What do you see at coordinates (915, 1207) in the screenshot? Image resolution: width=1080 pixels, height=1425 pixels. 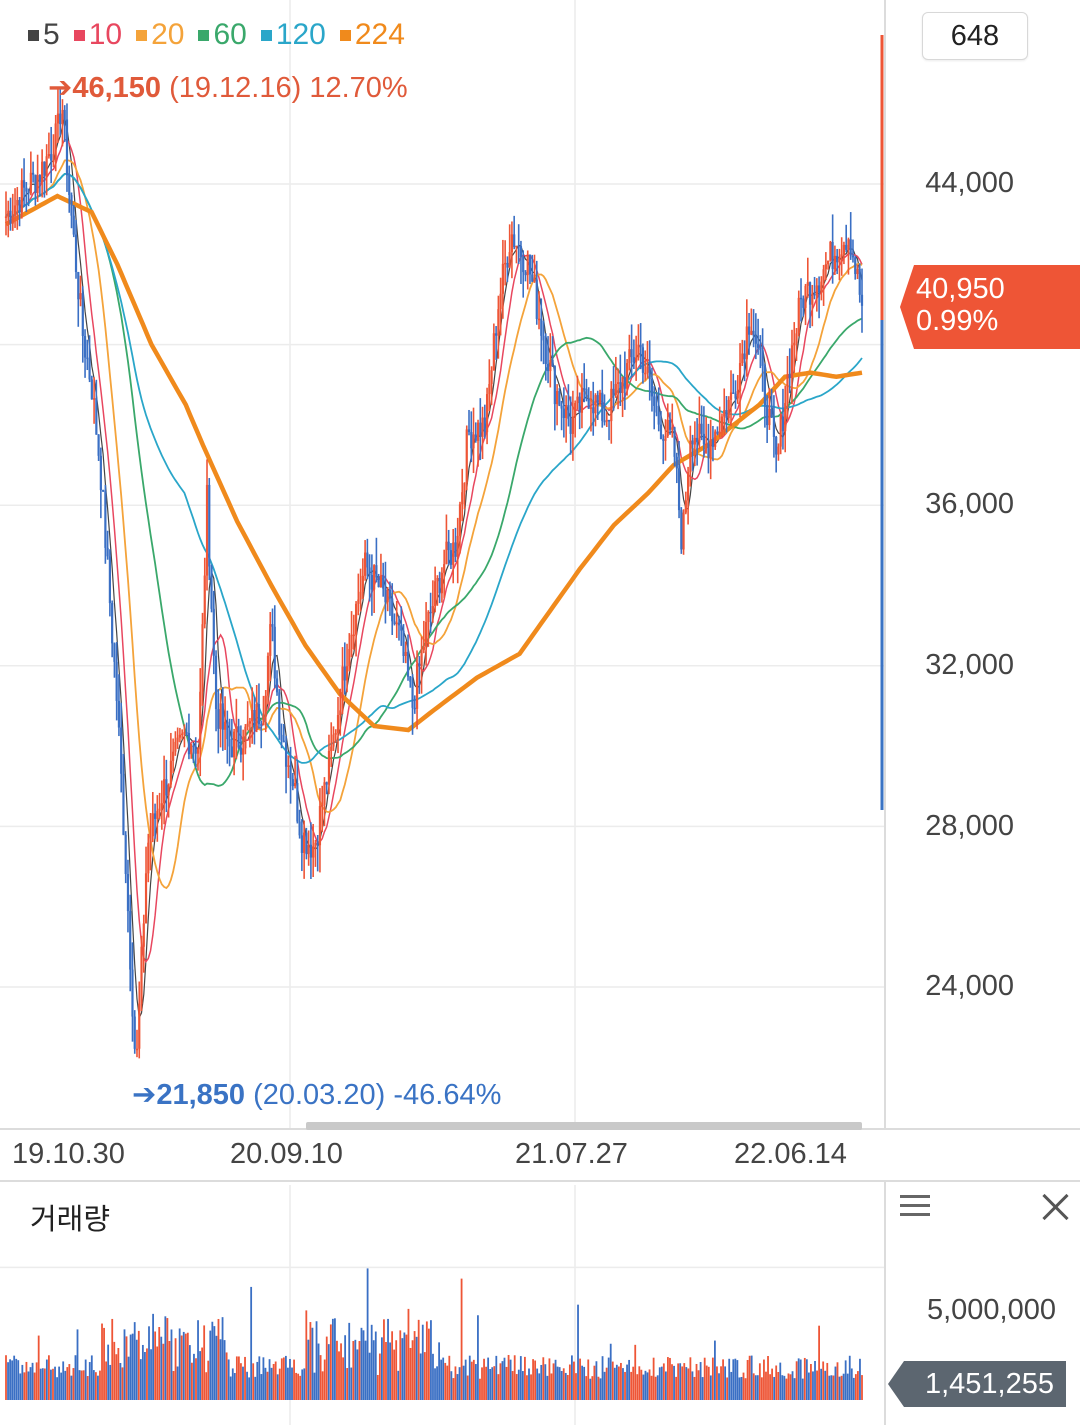 I see `menu-icon` at bounding box center [915, 1207].